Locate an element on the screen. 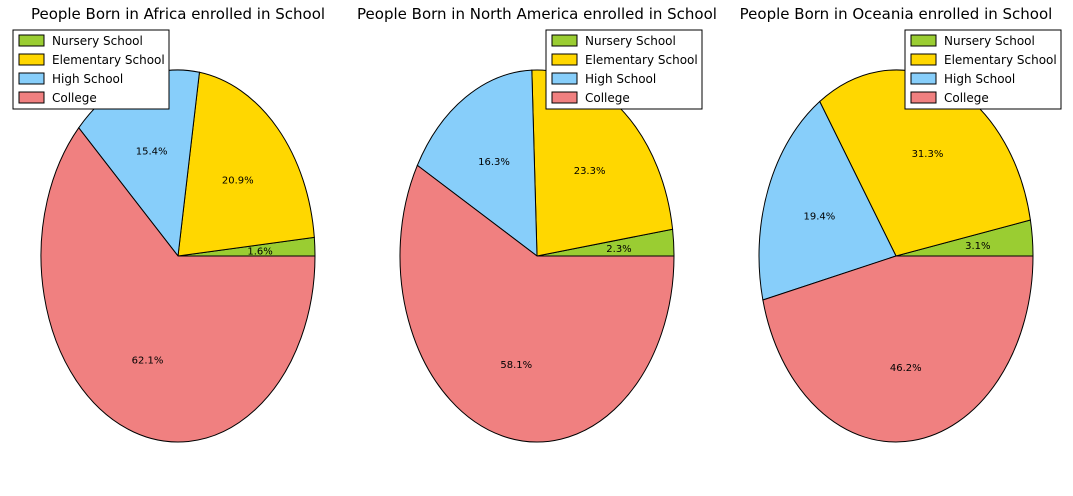  slice-percent-label: 19.4% is located at coordinates (819, 217).